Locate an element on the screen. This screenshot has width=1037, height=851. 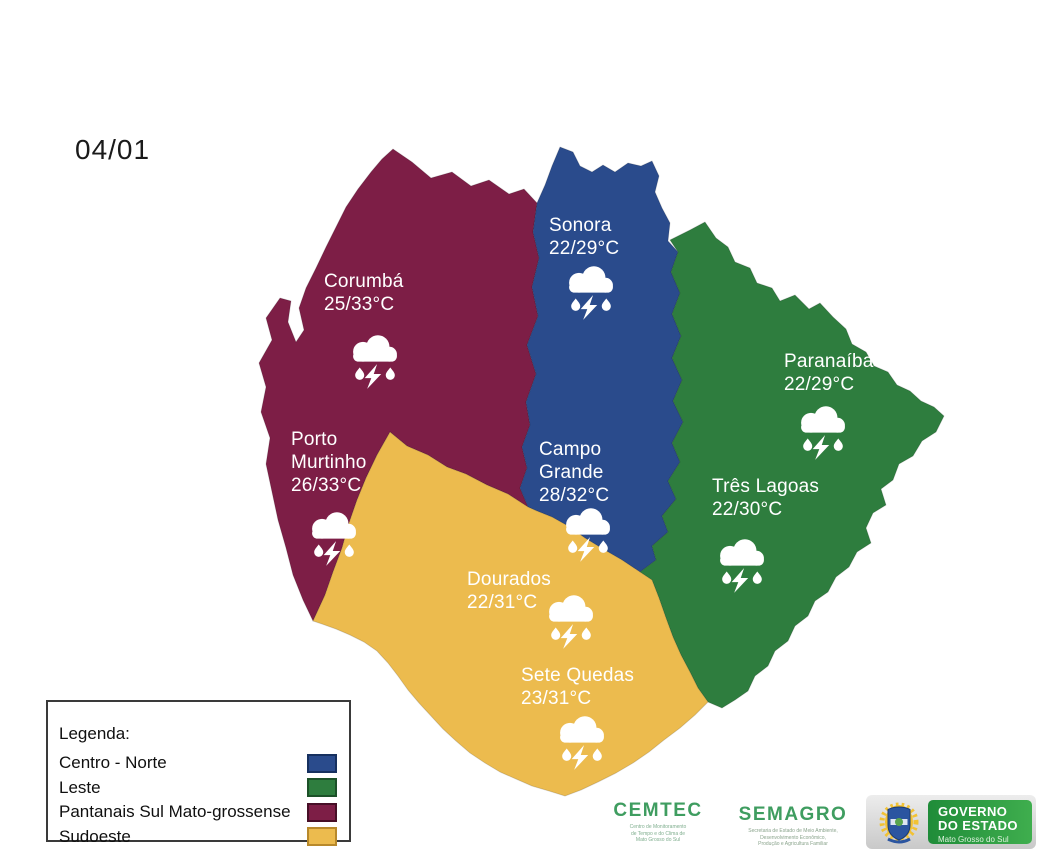
city-name: Campo Grande is located at coordinates (571, 461).